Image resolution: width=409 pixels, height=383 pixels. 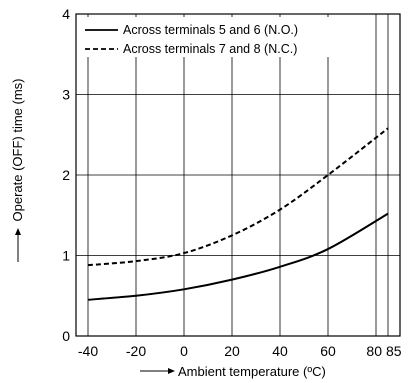 I want to click on y-tick-label: 3, so click(x=66, y=95).